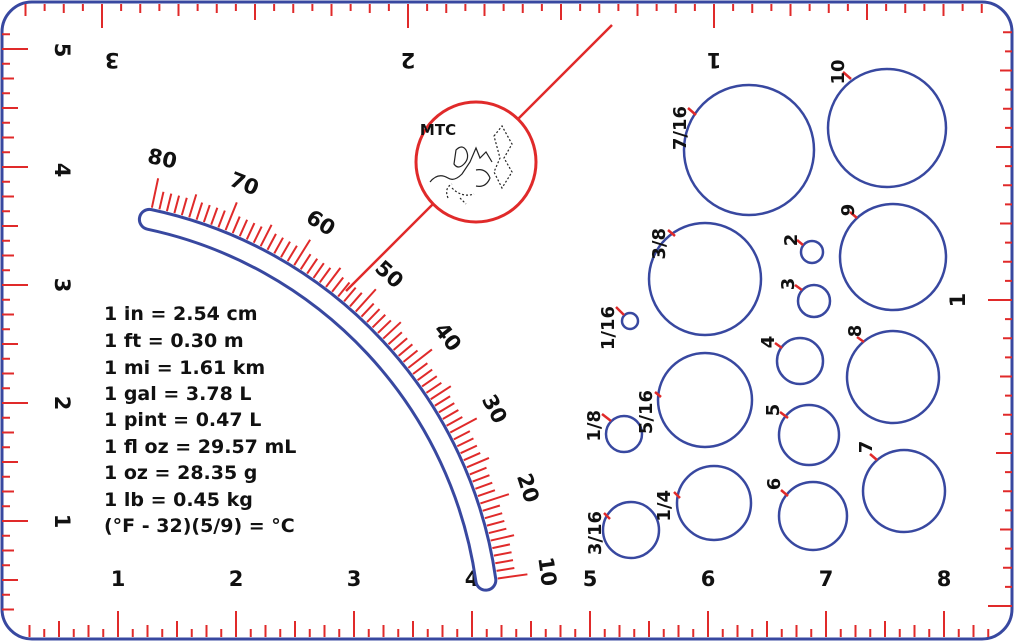 This screenshot has height=641, width=1014. I want to click on logo: MTC, so click(476, 162).